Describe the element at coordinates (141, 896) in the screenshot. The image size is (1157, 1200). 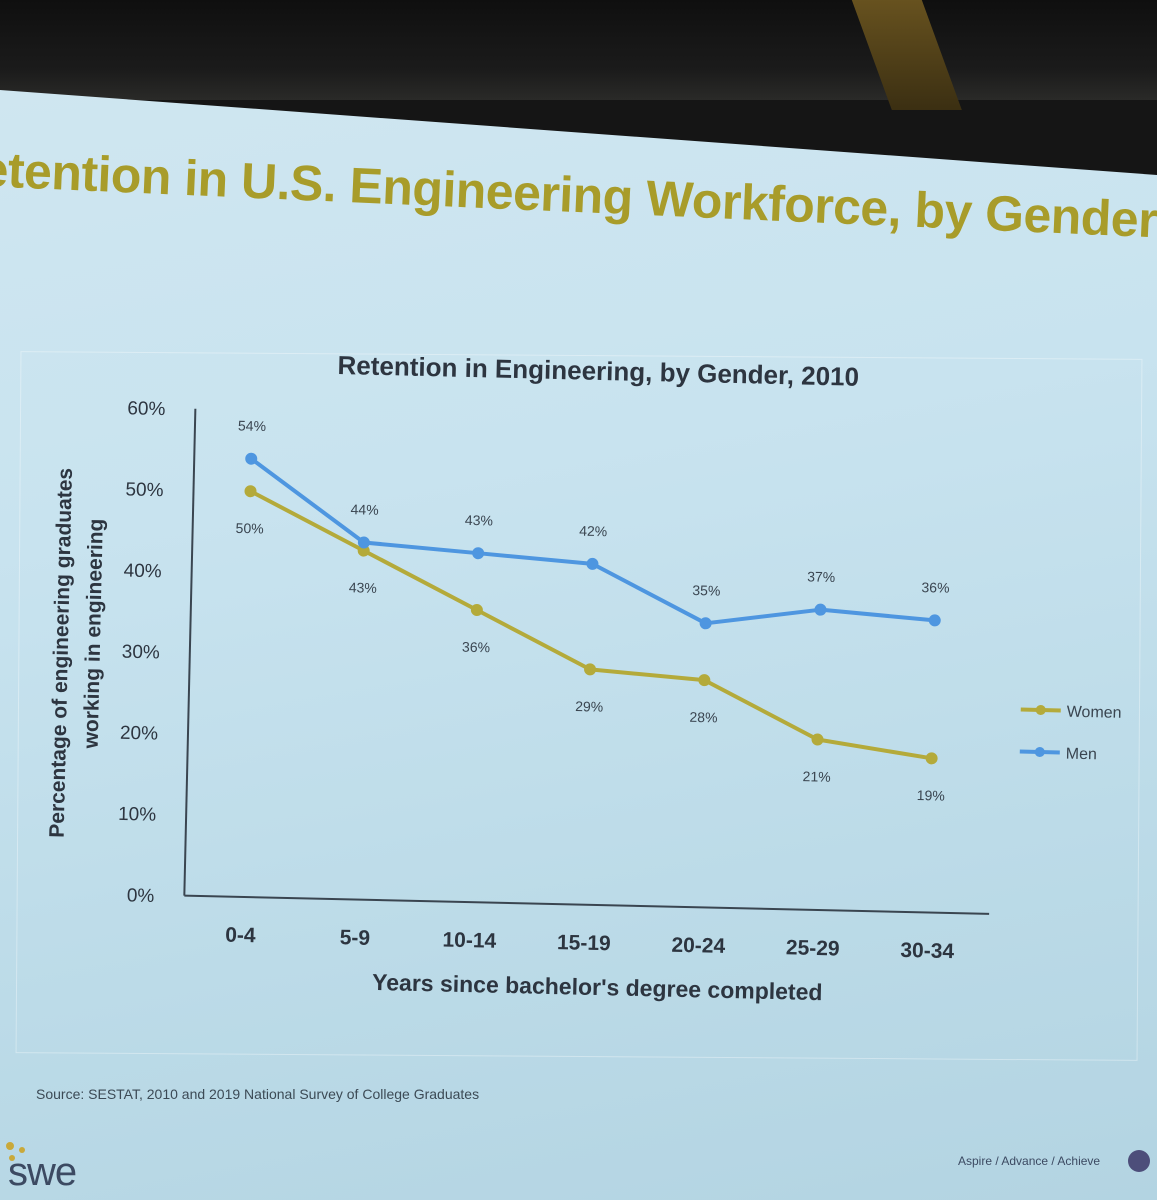
I see `y-tick-label: 0%` at that location.